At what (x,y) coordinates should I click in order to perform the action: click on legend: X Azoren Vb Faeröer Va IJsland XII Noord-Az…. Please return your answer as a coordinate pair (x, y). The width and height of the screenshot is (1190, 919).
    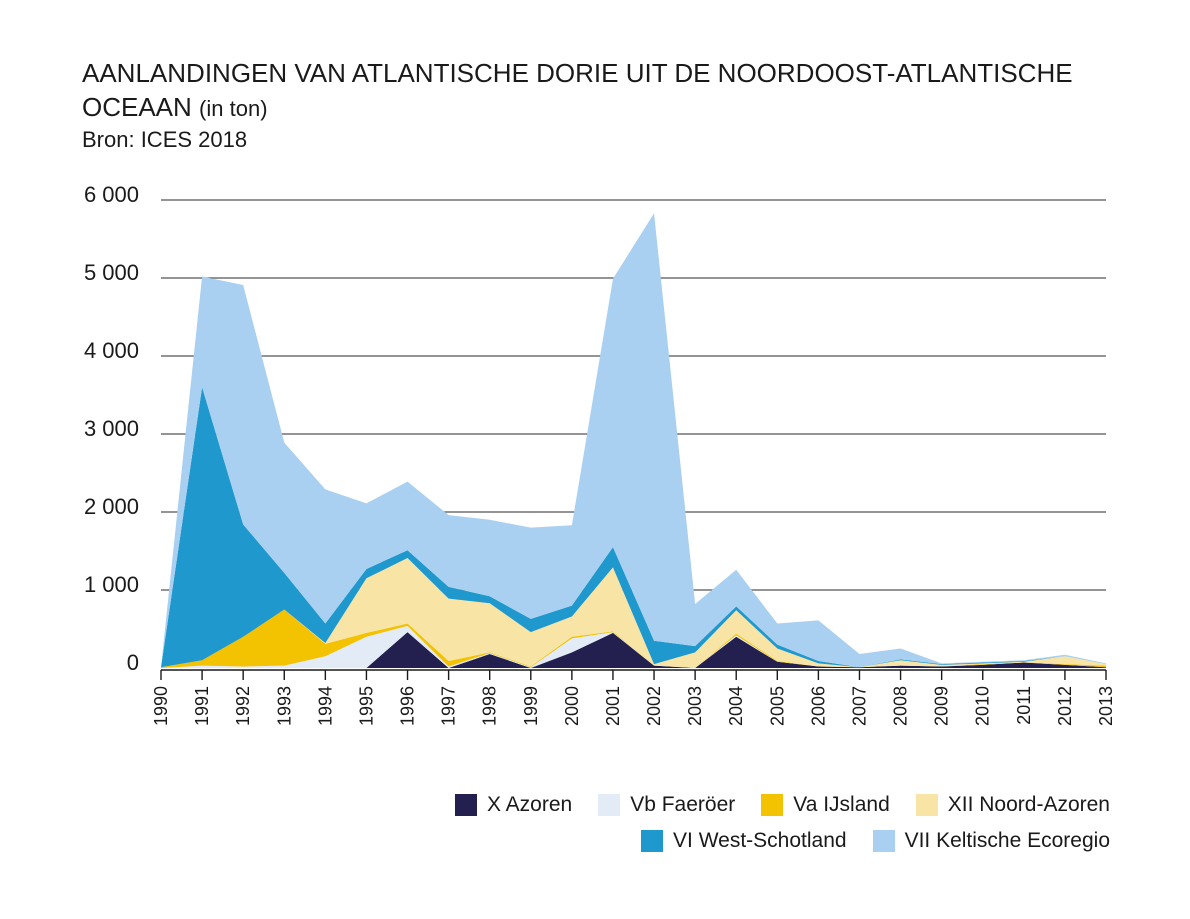
    Looking at the image, I should click on (760, 829).